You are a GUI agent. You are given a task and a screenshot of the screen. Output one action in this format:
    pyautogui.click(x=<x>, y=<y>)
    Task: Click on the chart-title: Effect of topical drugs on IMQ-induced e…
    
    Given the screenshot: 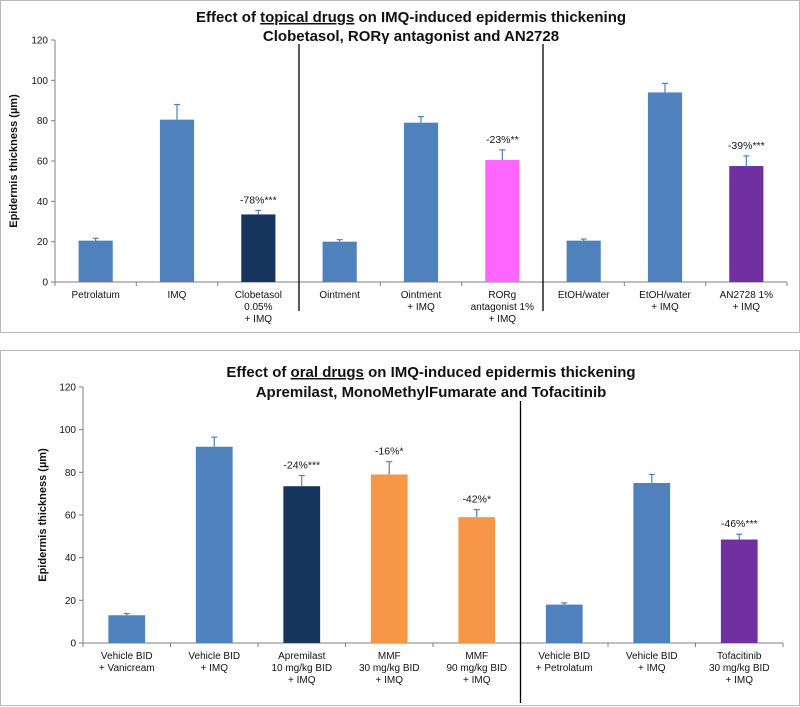 What is the action you would take?
    pyautogui.click(x=411, y=17)
    